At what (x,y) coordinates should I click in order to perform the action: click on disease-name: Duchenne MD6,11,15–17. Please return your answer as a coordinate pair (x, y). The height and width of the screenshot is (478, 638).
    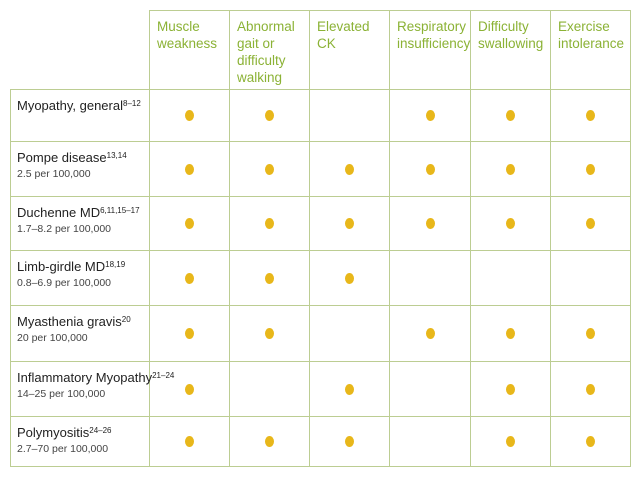
    Looking at the image, I should click on (81, 213).